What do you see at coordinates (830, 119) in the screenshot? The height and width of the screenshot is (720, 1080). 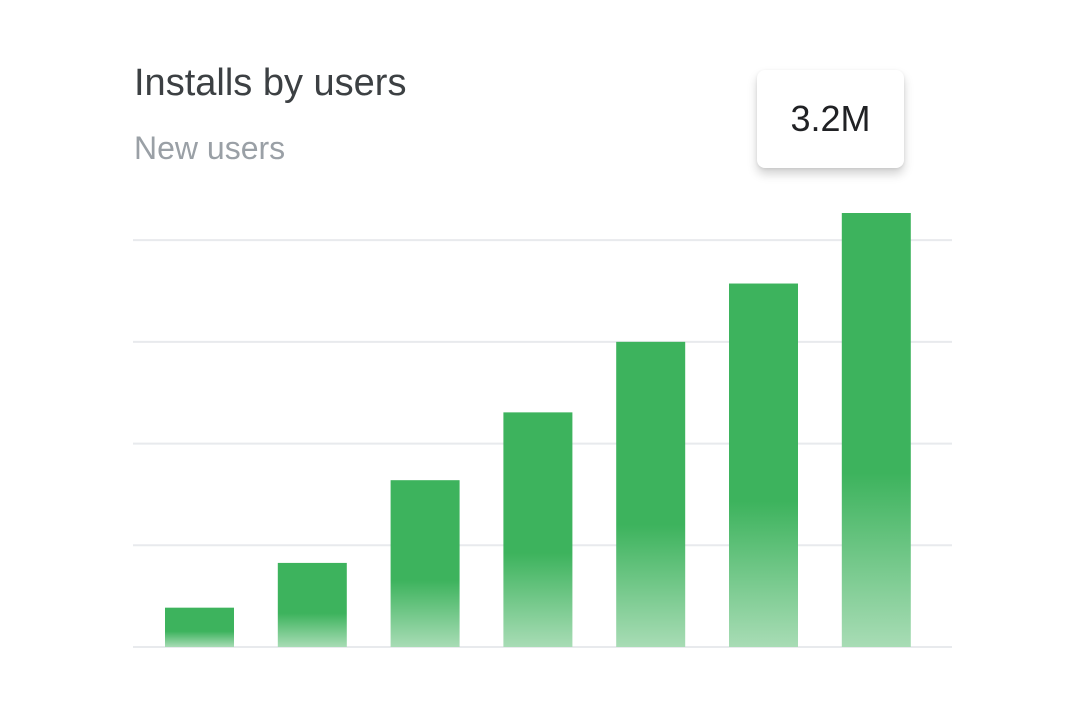 I see `value-tooltip: 3.2M` at bounding box center [830, 119].